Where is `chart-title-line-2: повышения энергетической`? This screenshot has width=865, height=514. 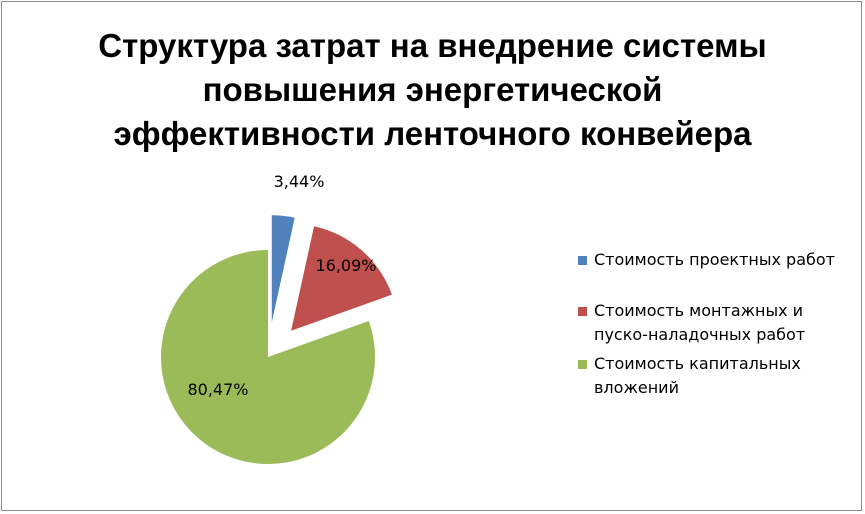
chart-title-line-2: повышения энергетической is located at coordinates (432, 89).